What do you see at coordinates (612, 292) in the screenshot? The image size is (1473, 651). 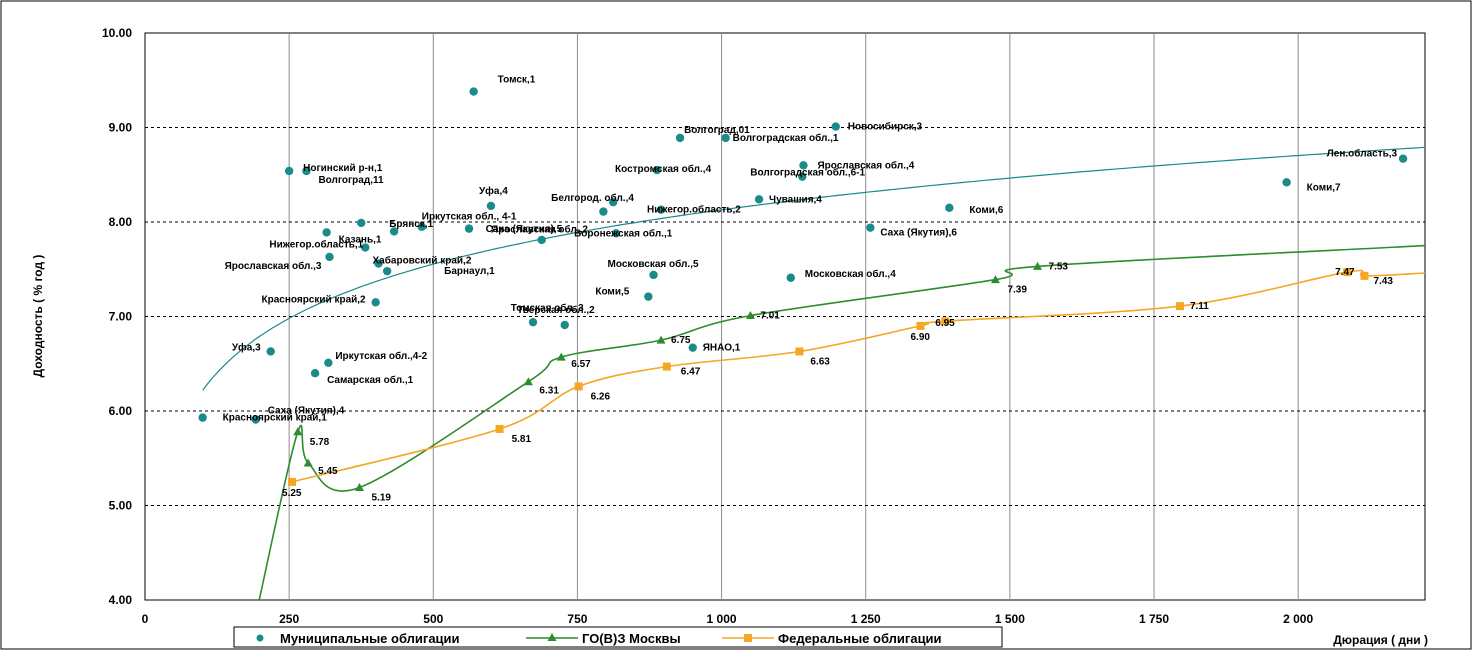 I see `municipal-point-label: Коми,5` at bounding box center [612, 292].